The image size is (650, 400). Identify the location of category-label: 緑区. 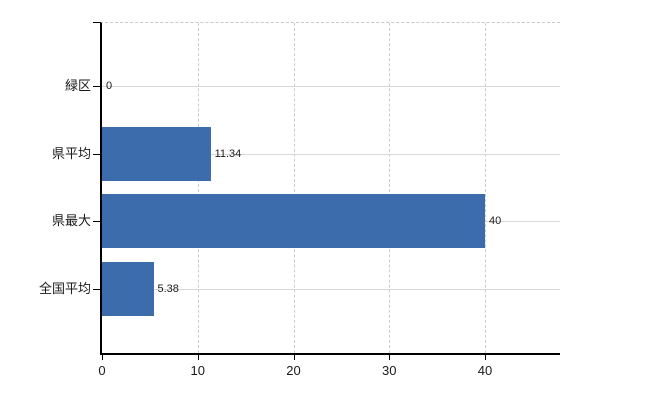
(77, 86).